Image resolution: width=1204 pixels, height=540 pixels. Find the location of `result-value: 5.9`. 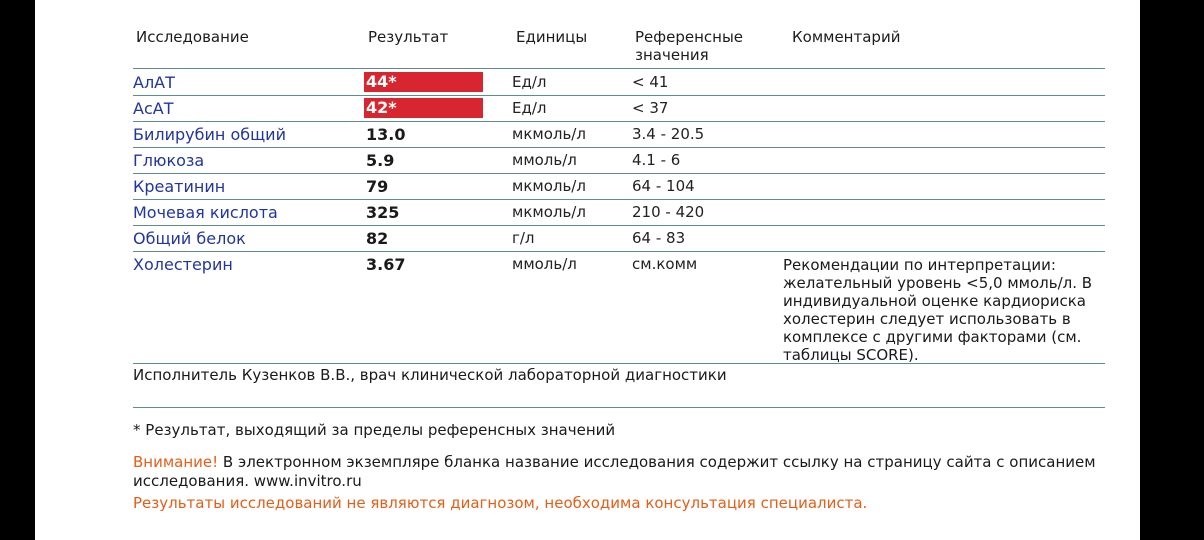

result-value: 5.9 is located at coordinates (380, 160).